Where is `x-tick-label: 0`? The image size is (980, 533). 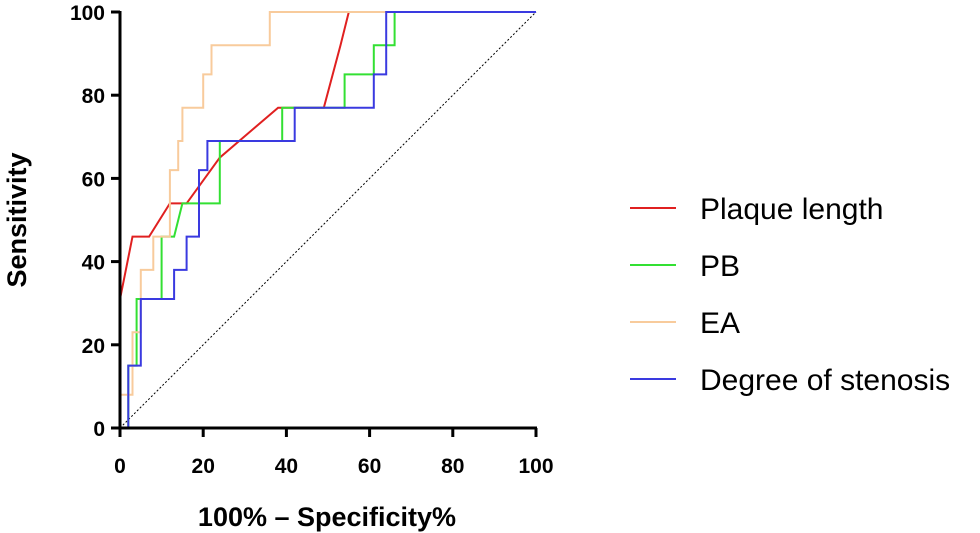
x-tick-label: 0 is located at coordinates (120, 466).